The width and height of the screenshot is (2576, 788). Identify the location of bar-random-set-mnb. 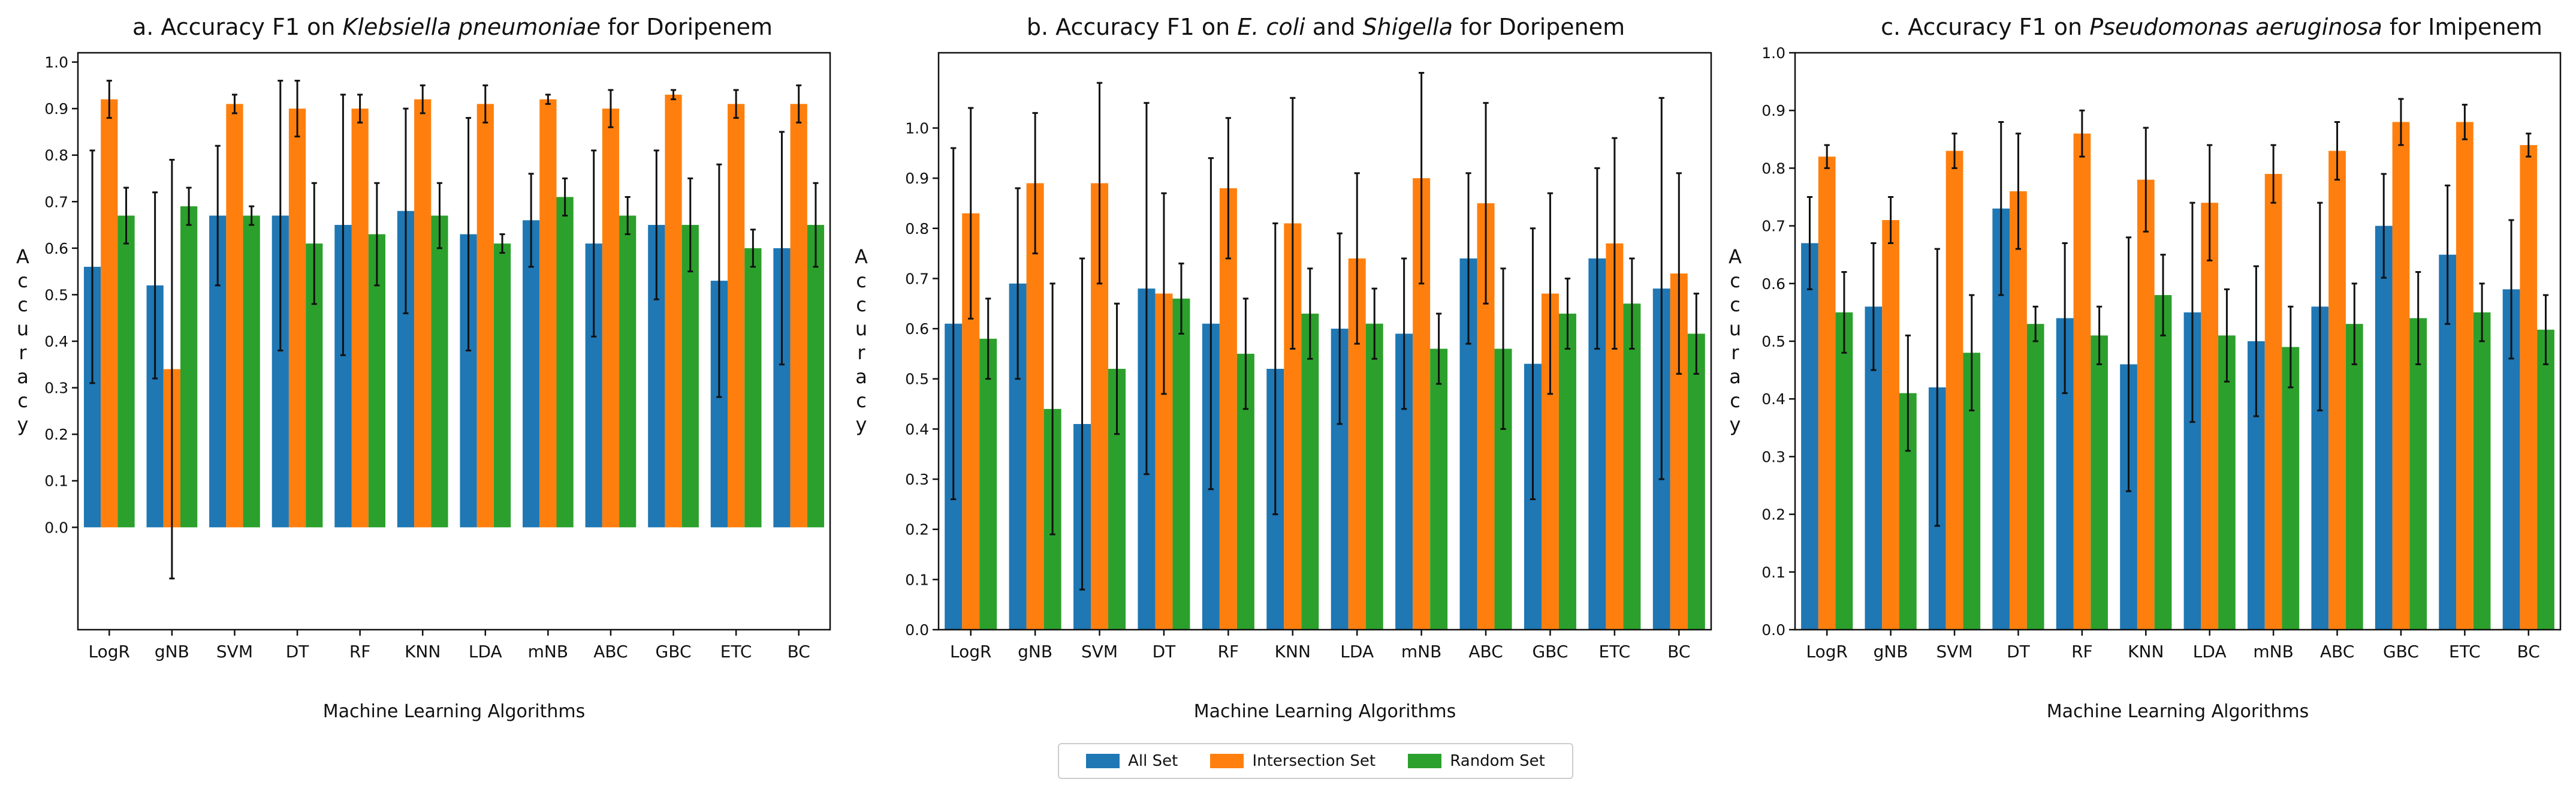
(2291, 488).